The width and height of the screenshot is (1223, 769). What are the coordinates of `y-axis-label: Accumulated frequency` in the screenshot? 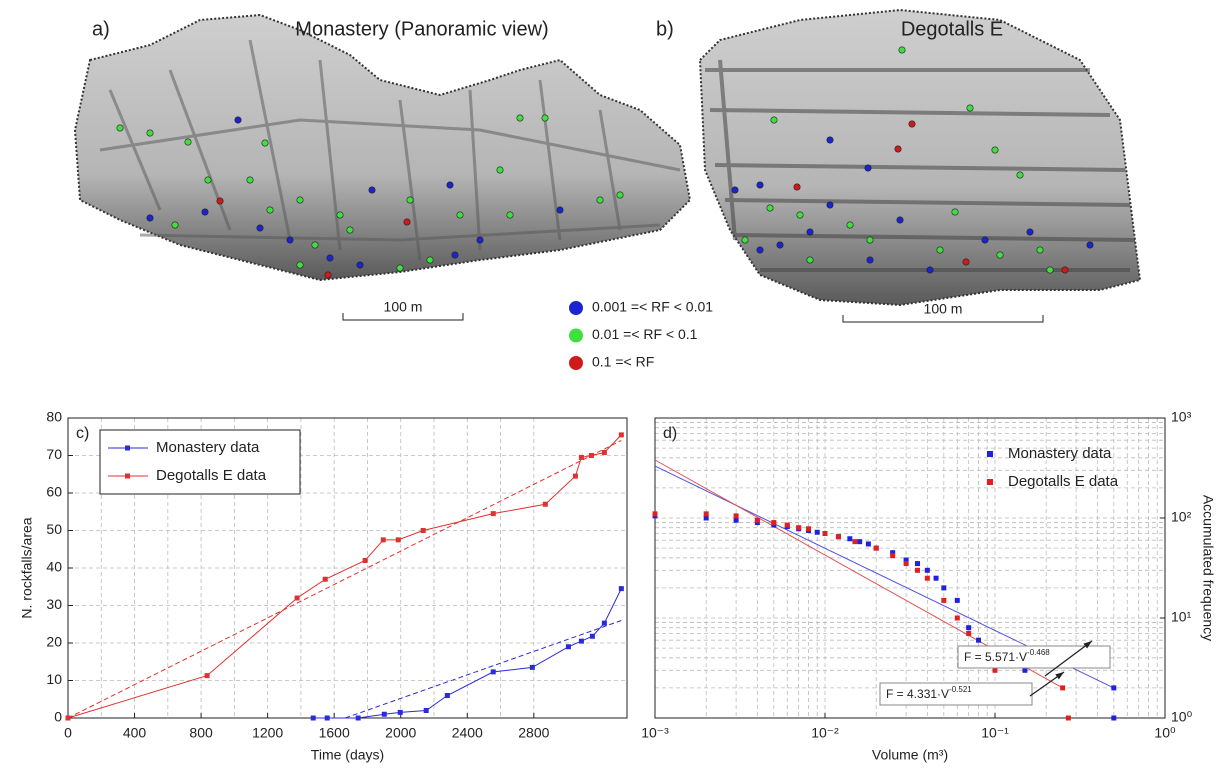 It's located at (1208, 568).